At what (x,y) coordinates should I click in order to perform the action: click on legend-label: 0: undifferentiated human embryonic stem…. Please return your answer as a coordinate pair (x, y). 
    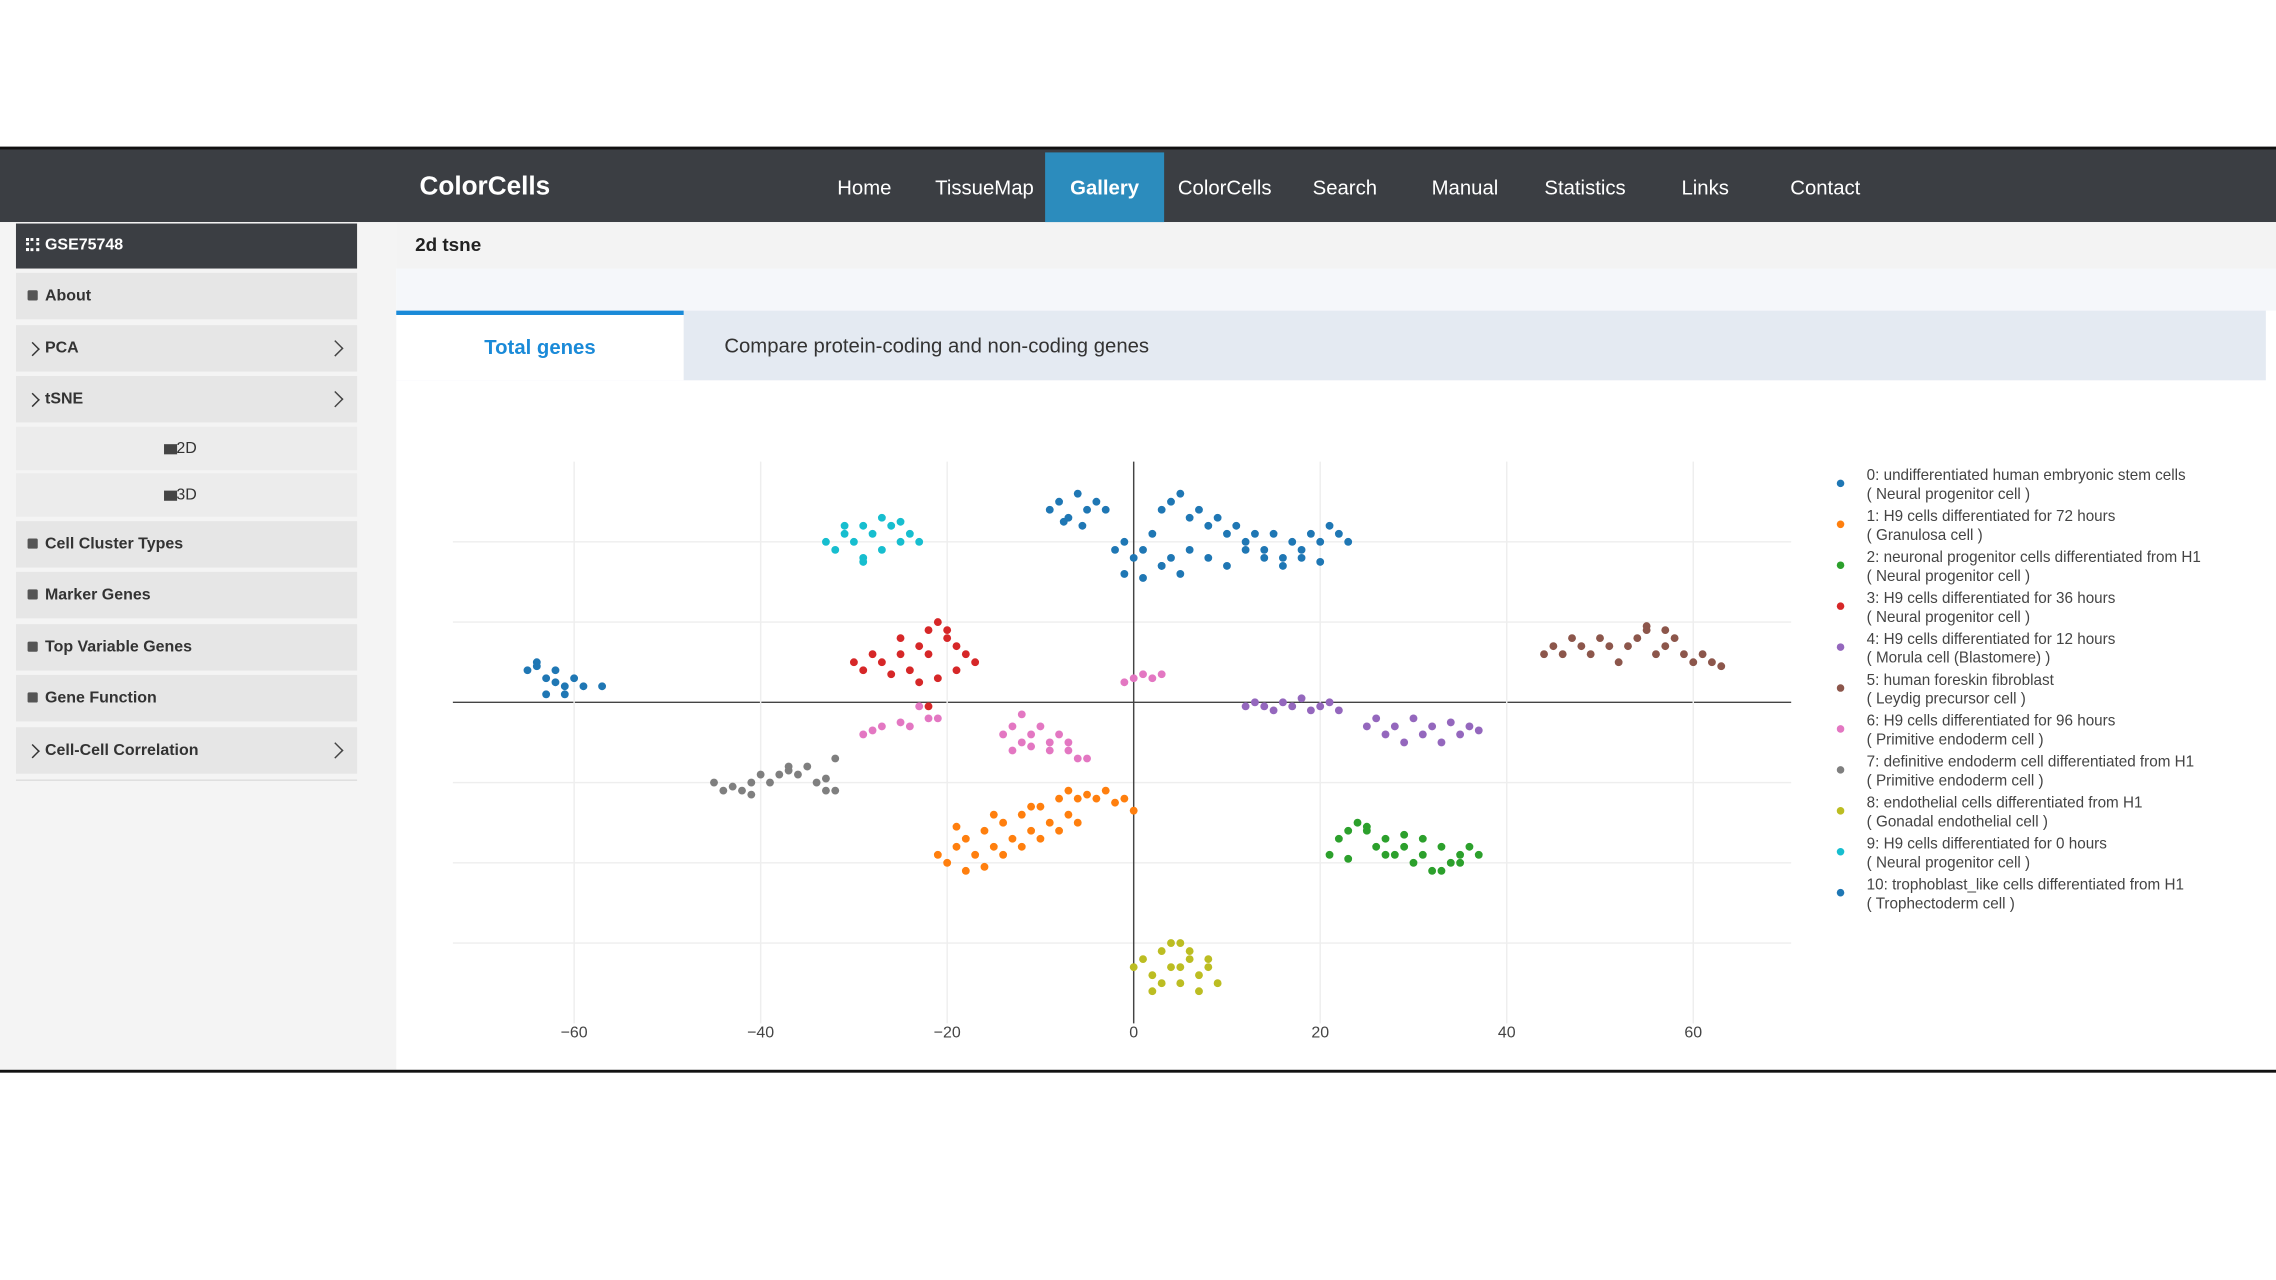
    Looking at the image, I should click on (2026, 475).